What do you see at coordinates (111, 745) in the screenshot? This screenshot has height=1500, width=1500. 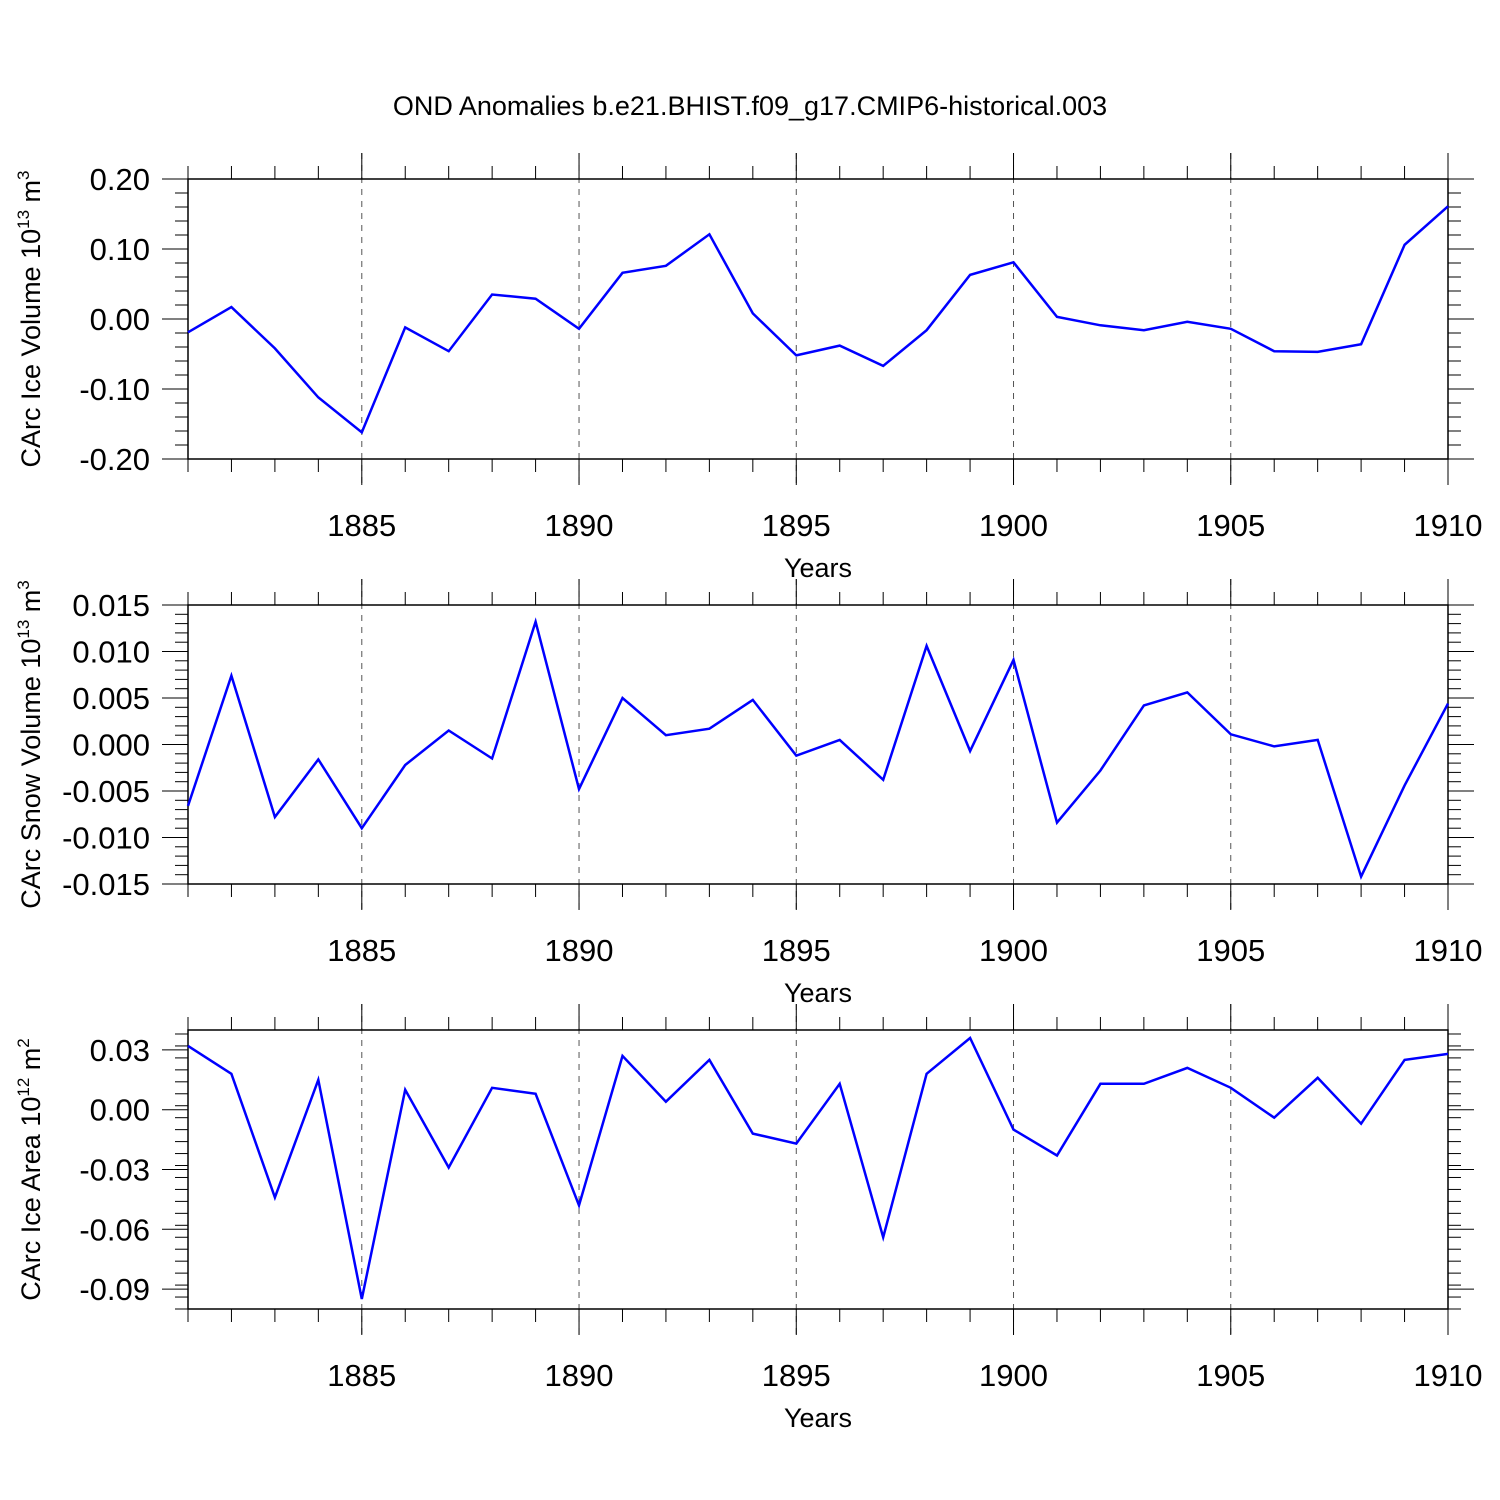 I see `y-tick-label: 0.000` at bounding box center [111, 745].